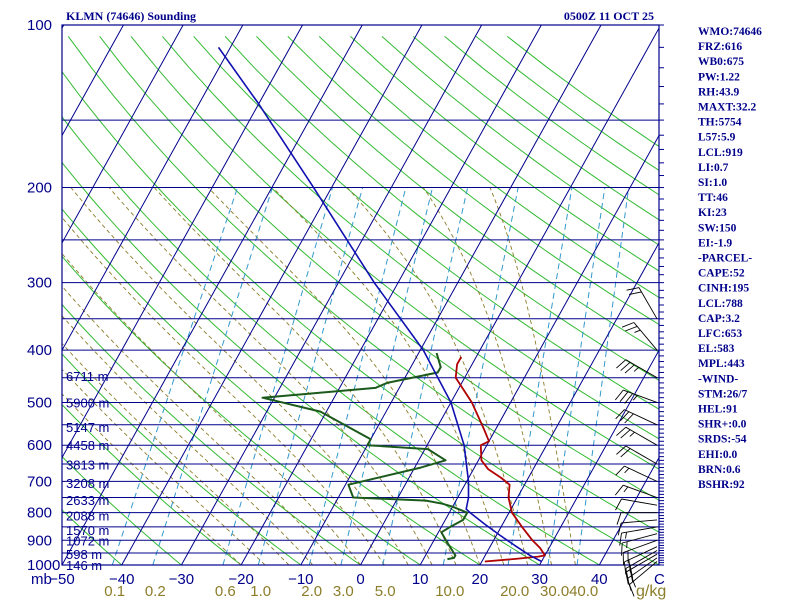 The height and width of the screenshot is (600, 800). What do you see at coordinates (717, 138) in the screenshot?
I see `sounding-index: L57:5.9` at bounding box center [717, 138].